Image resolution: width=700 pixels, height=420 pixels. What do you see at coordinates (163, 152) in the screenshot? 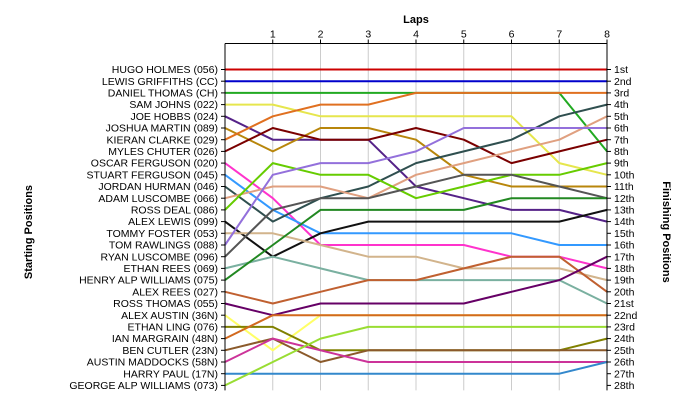
I see `start-label-8: MYLES CHUTER (026)` at bounding box center [163, 152].